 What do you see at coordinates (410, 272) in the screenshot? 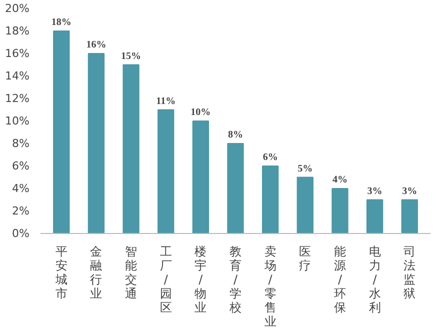
I see `x-tick-label: 司法监狱` at bounding box center [410, 272].